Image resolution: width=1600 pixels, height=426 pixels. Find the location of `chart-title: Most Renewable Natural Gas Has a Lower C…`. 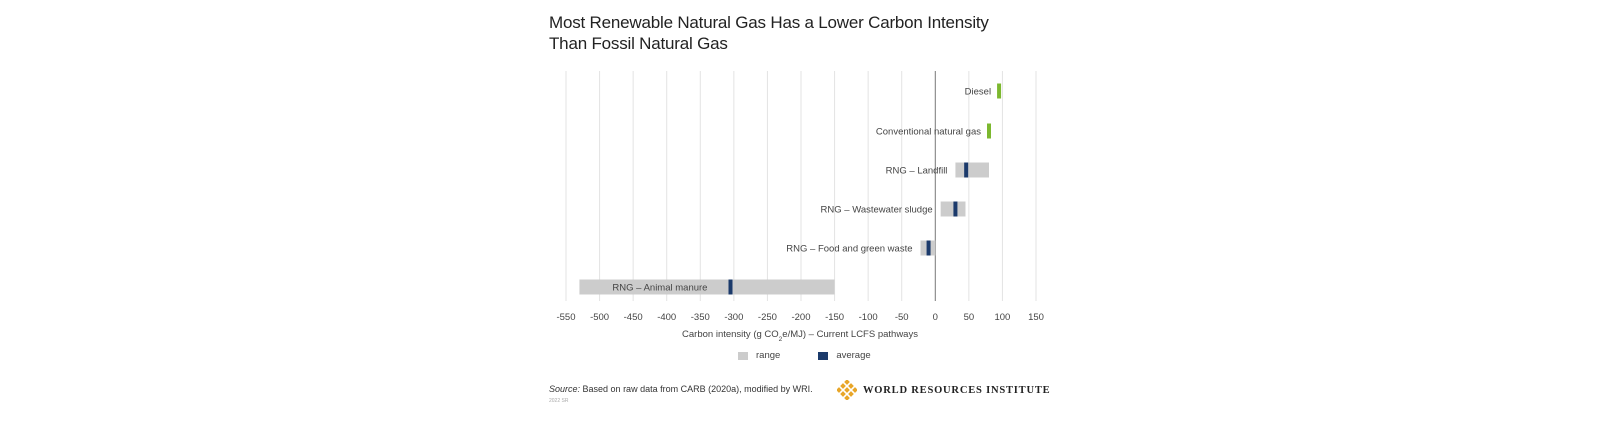

chart-title: Most Renewable Natural Gas Has a Lower C… is located at coordinates (809, 33).